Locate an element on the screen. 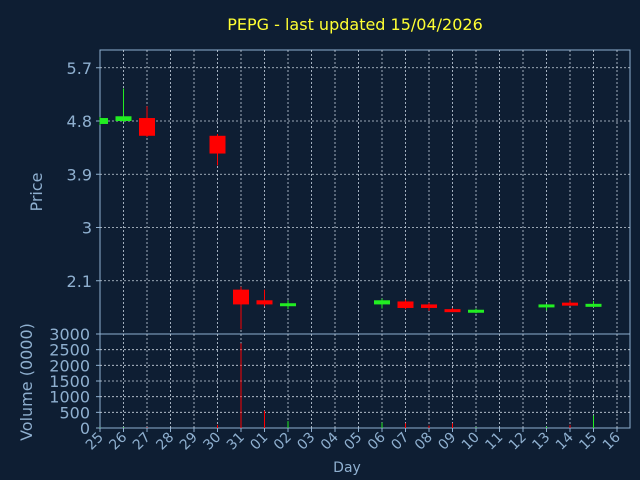  x-axis-label: Day is located at coordinates (347, 468).